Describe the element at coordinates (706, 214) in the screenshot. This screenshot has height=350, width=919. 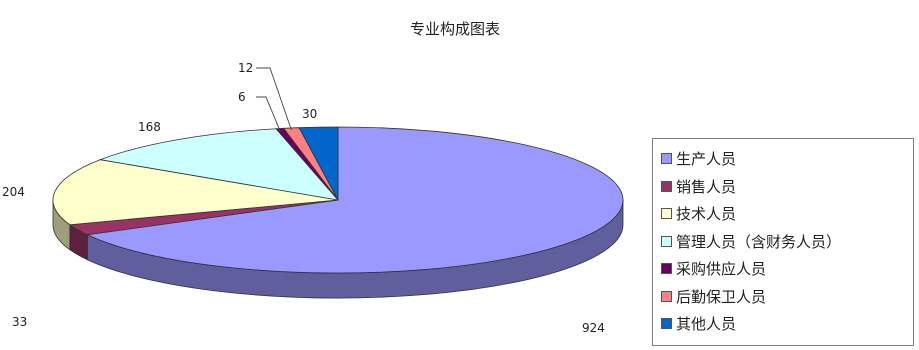
I see `legend-label-technical: 技术人员` at that location.